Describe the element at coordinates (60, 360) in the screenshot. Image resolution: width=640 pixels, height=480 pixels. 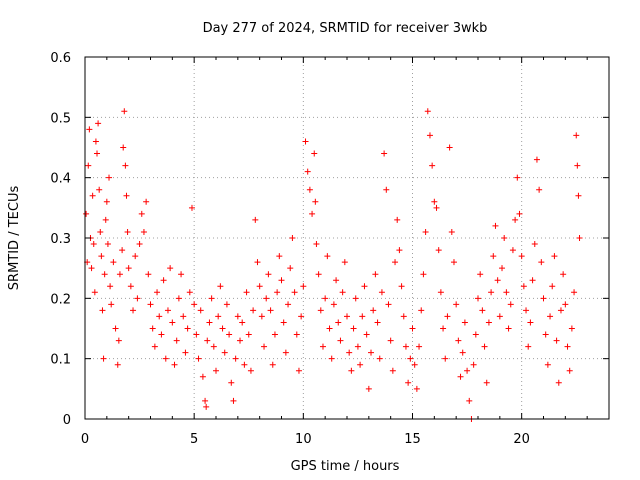
I see `y-tick-label: 0.1` at that location.